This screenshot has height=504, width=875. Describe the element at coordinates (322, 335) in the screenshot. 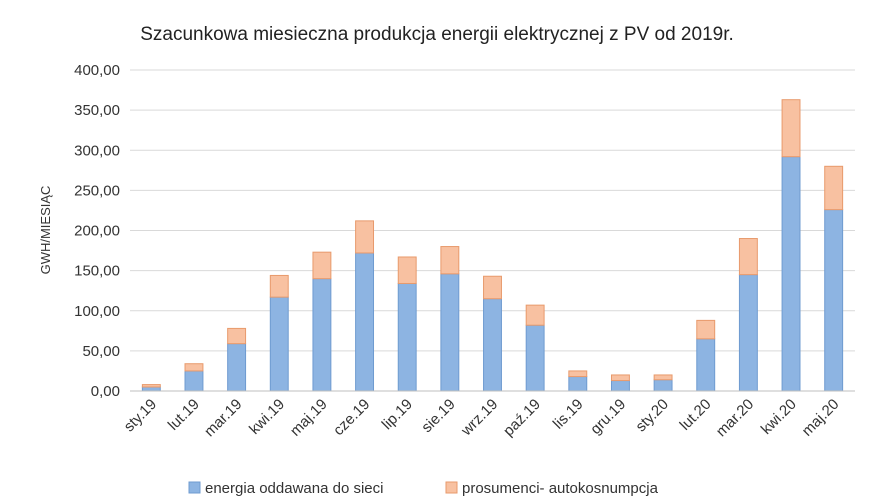

I see `bar-series-1-maj.19` at that location.